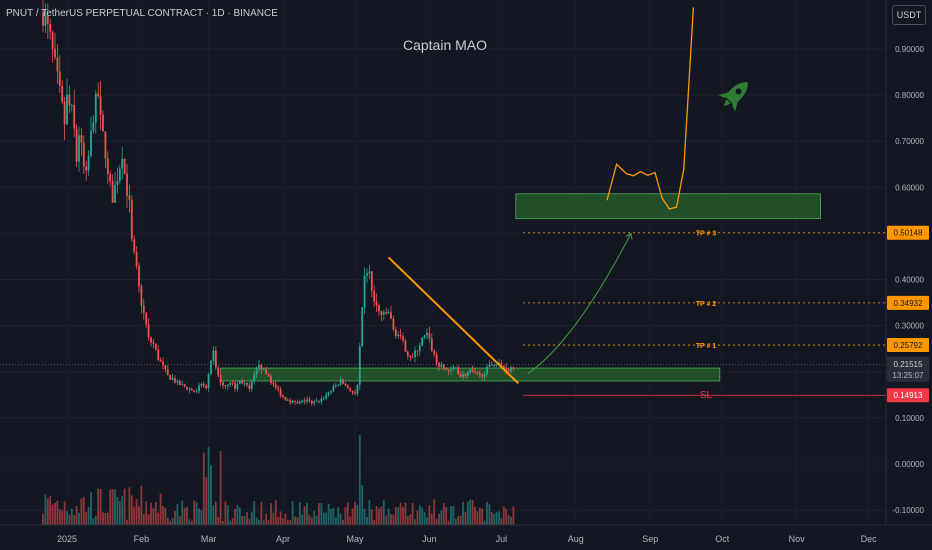 This screenshot has width=932, height=550. What do you see at coordinates (909, 49) in the screenshot?
I see `y-tick-label: 0.90000` at bounding box center [909, 49].